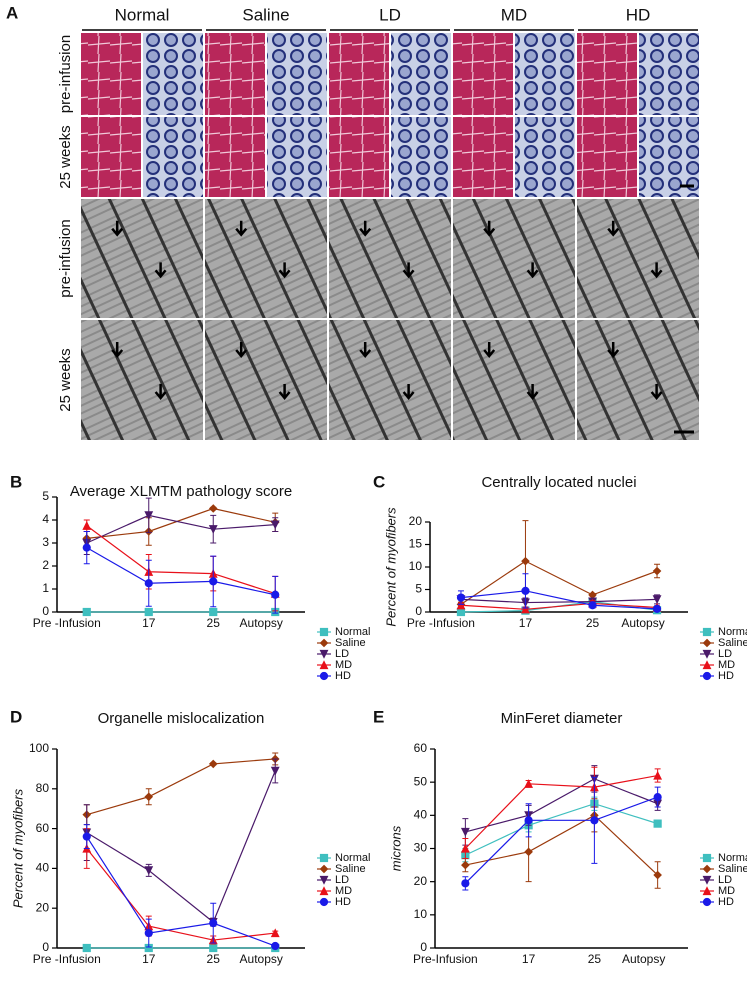 The image size is (747, 991). I want to click on y-tick-label: 20, so click(421, 881).